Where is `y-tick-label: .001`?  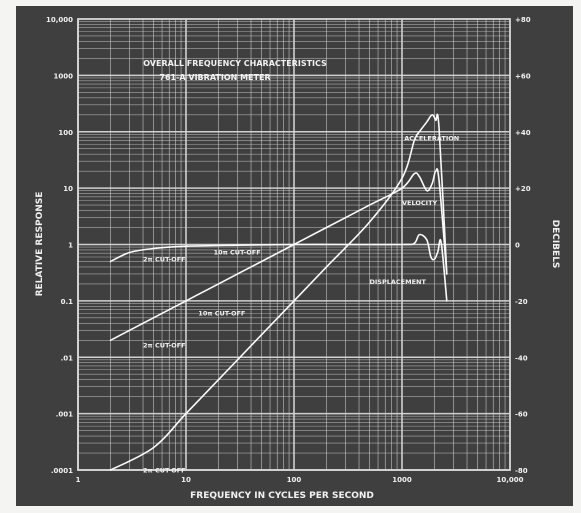
y-tick-label: .001 is located at coordinates (64, 415).